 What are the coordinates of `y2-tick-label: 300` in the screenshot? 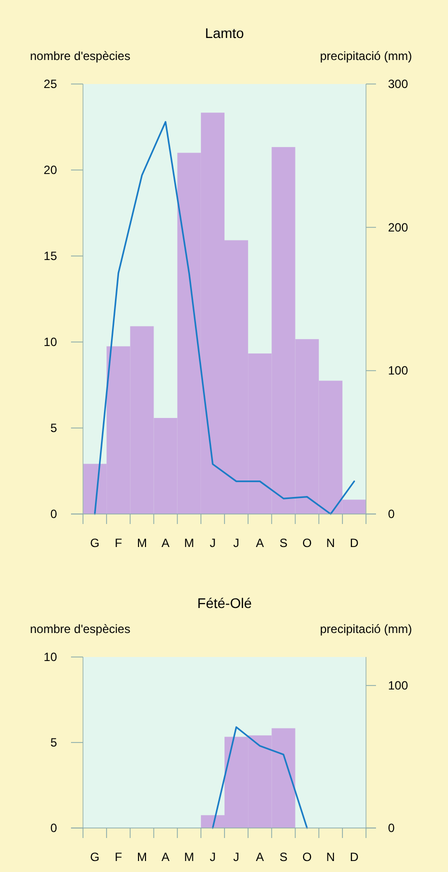 It's located at (398, 84).